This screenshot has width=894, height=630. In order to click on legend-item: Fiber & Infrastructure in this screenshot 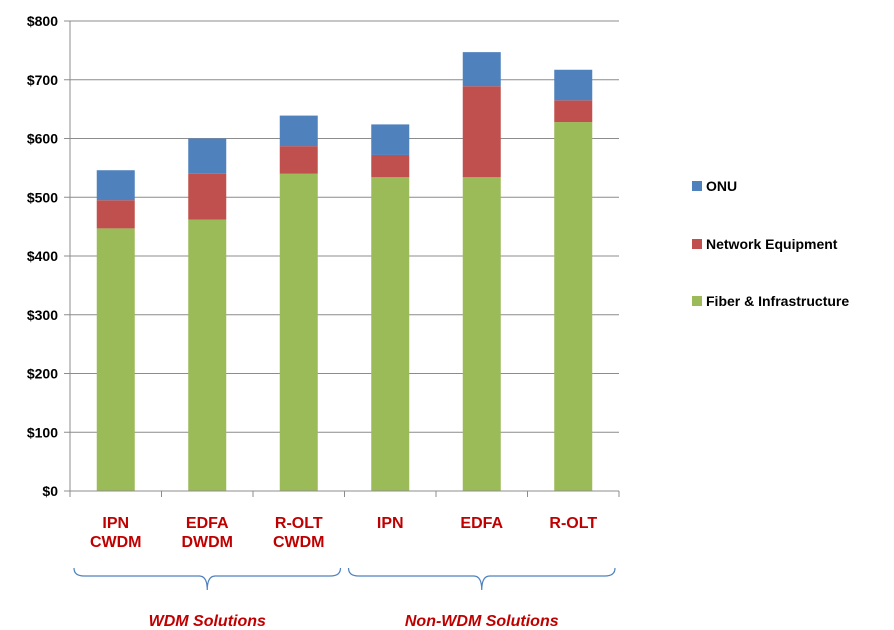, I will do `click(770, 301)`.